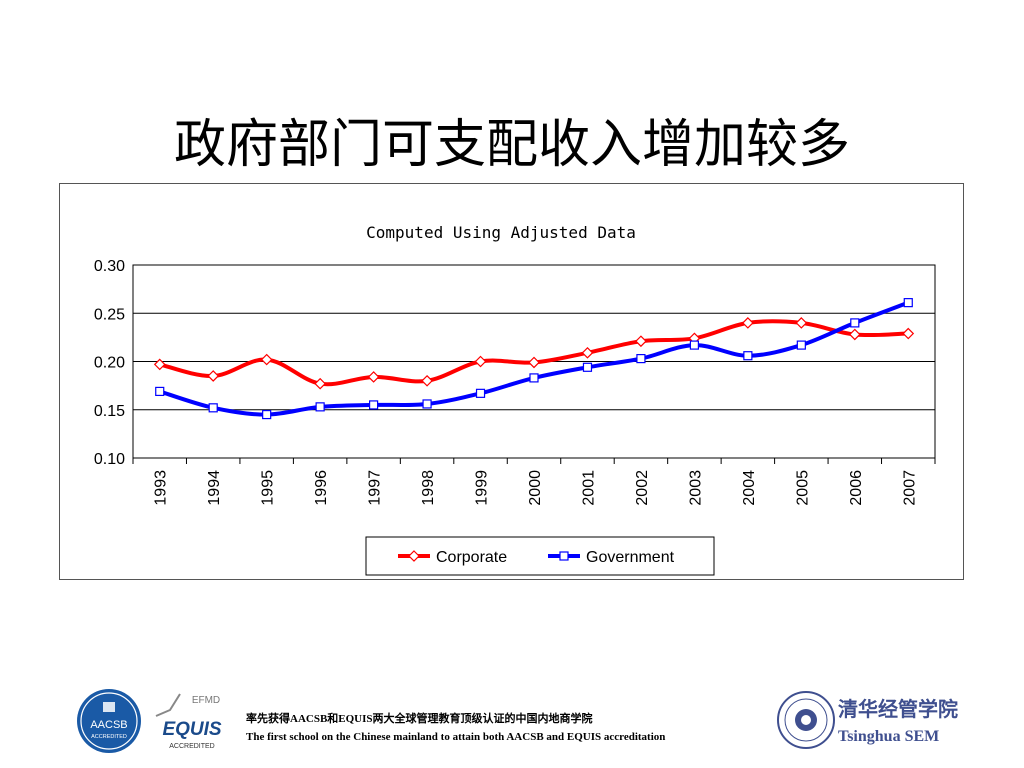 Image resolution: width=1024 pixels, height=768 pixels. I want to click on y-tick-label: 0.15, so click(109, 411).